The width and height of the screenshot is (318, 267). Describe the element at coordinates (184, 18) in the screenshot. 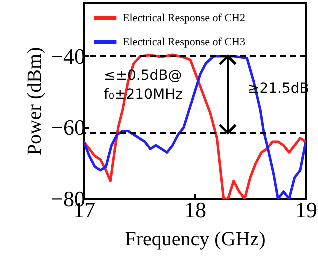

I see `legend-label: Electrical Response of CH2` at that location.